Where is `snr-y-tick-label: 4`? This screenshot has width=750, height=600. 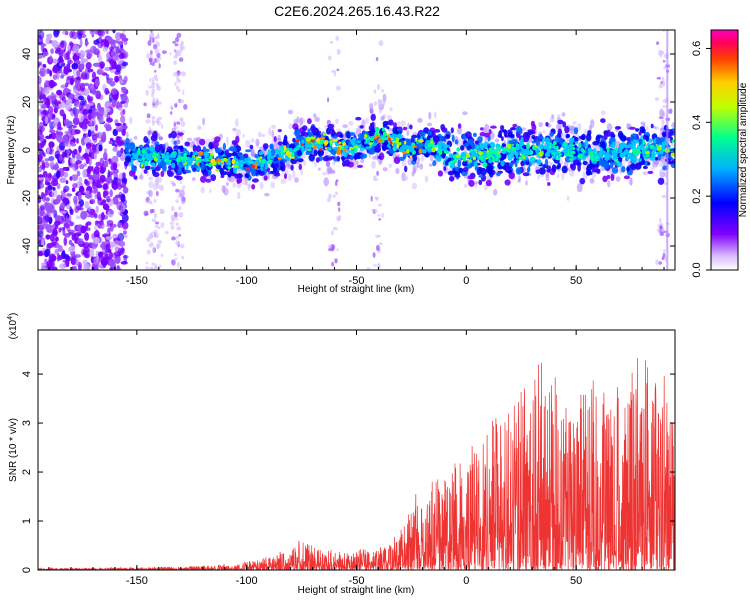 snr-y-tick-label: 4 is located at coordinates (27, 374).